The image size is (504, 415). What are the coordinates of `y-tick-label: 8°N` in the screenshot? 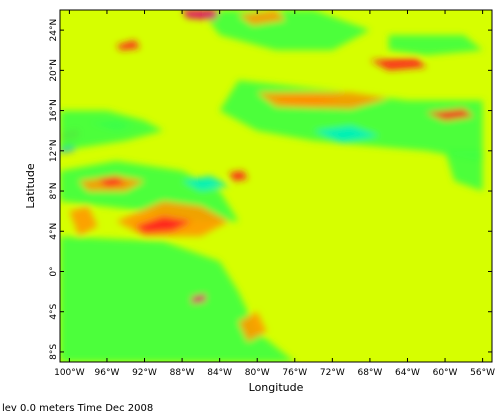 It's located at (54, 191).